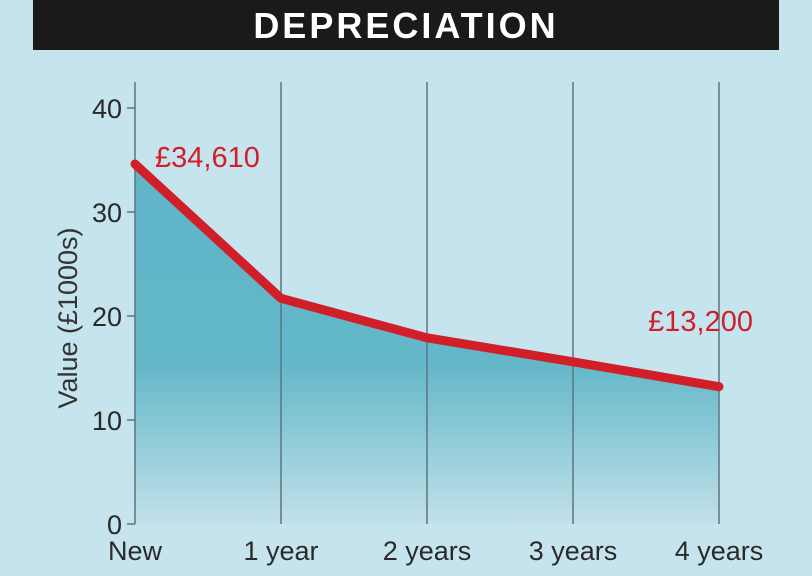 The image size is (812, 576). I want to click on x-tick-label: 4 years, so click(719, 551).